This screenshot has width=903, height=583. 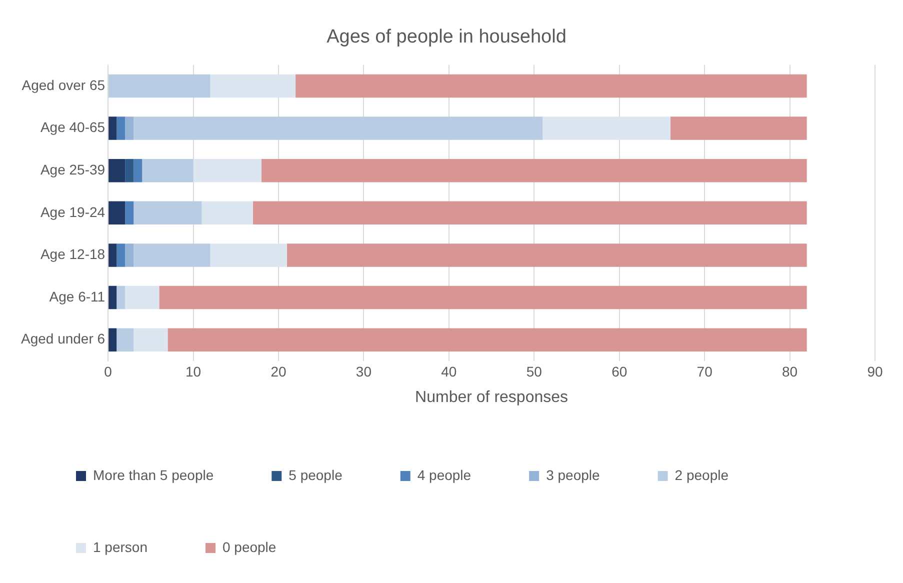 What do you see at coordinates (153, 474) in the screenshot?
I see `legend-label: More than 5 people` at bounding box center [153, 474].